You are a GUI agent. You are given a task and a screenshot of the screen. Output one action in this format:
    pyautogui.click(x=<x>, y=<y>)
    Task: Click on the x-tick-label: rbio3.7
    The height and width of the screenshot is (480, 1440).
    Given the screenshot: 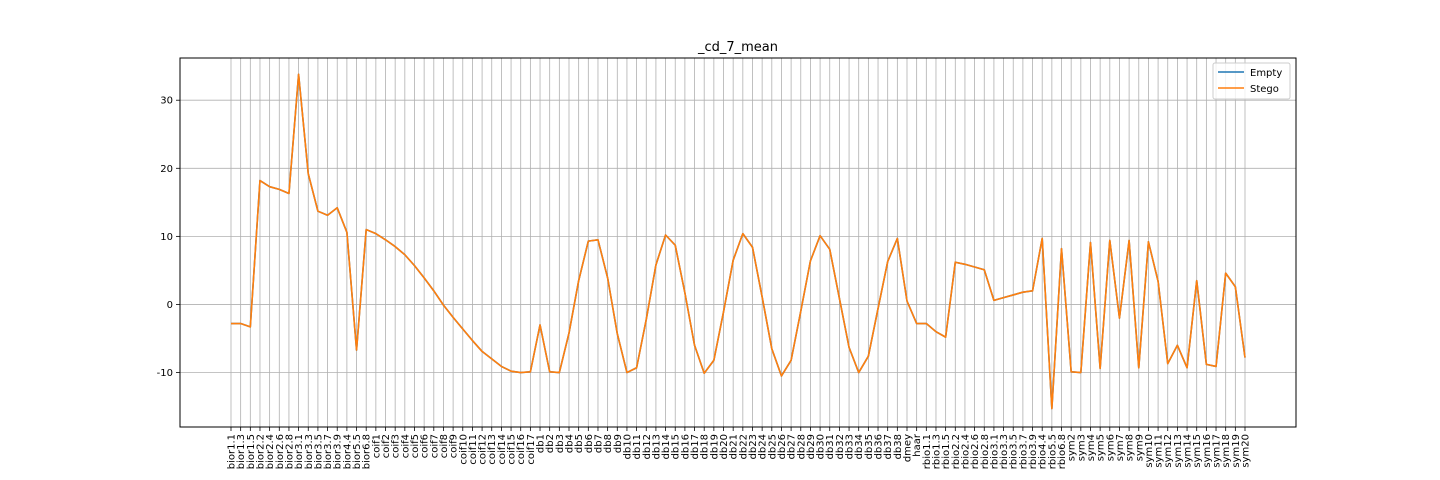 What is the action you would take?
    pyautogui.click(x=1023, y=451)
    